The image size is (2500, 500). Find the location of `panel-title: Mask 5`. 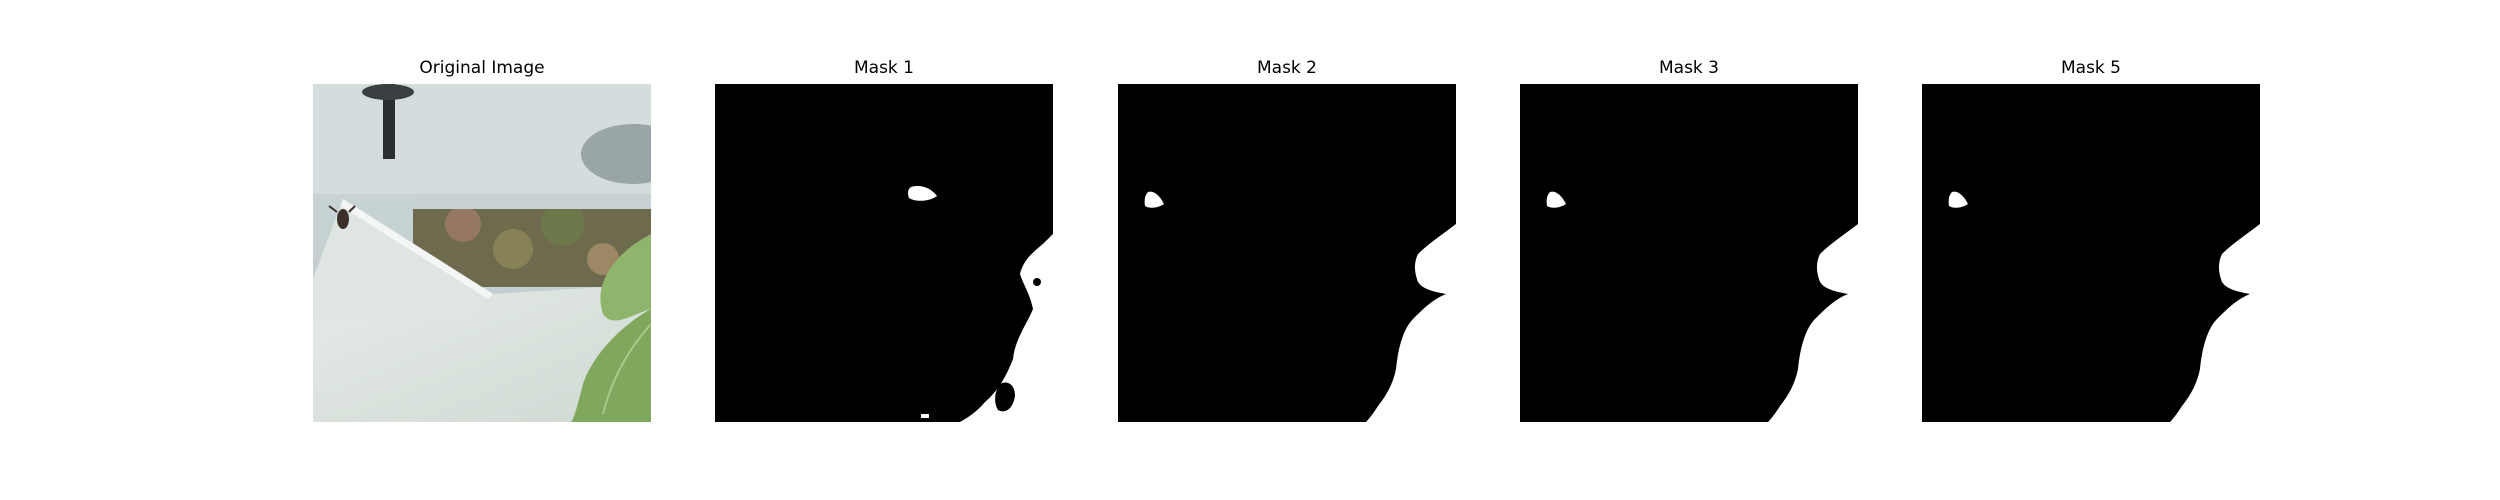

panel-title: Mask 5 is located at coordinates (2091, 68).